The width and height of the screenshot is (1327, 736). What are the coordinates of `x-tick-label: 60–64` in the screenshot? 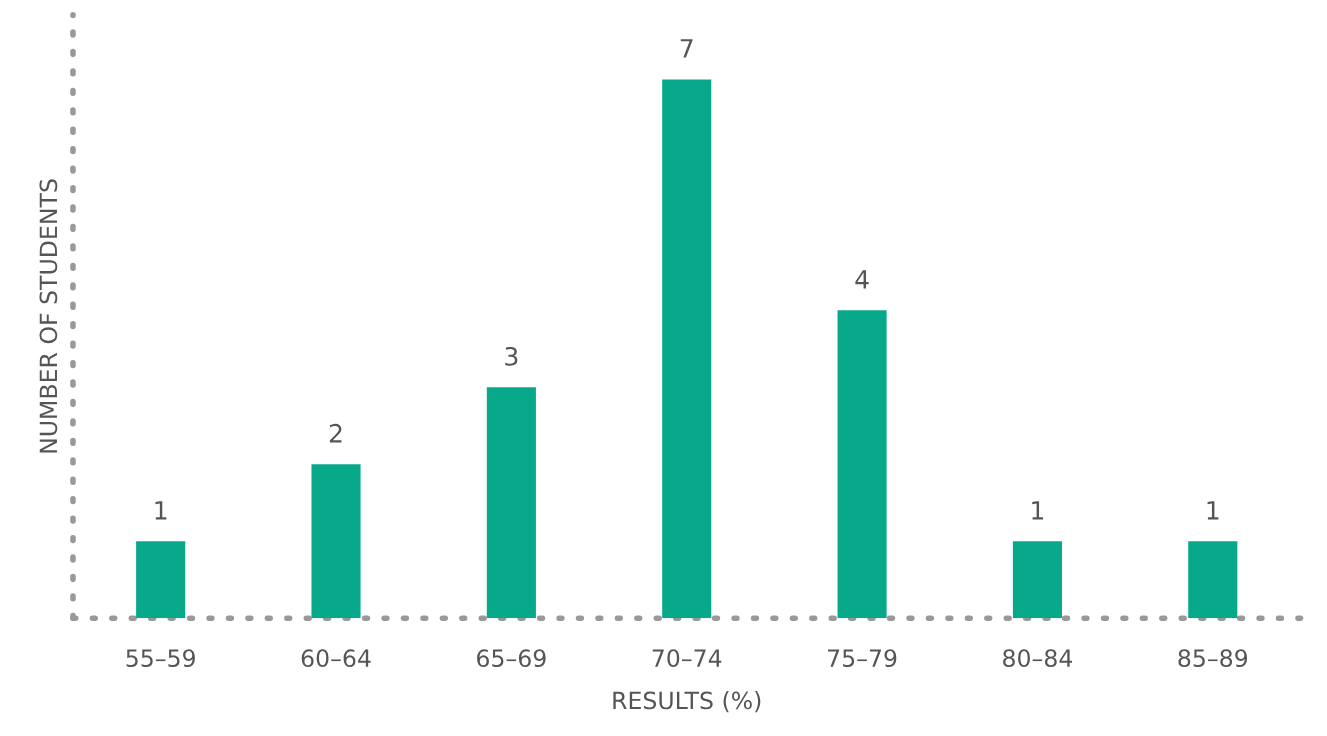 It's located at (336, 658).